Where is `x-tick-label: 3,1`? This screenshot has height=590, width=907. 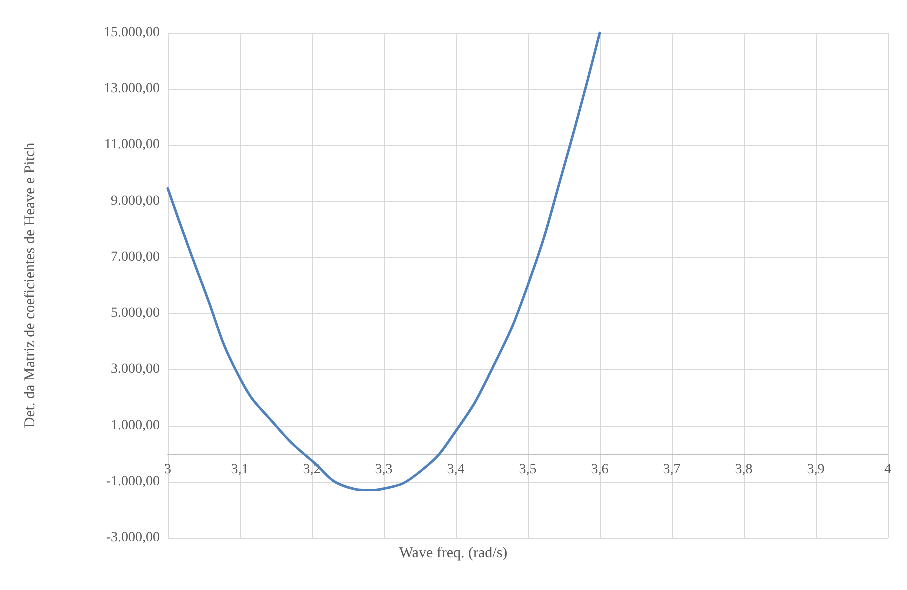
x-tick-label: 3,1 is located at coordinates (240, 470).